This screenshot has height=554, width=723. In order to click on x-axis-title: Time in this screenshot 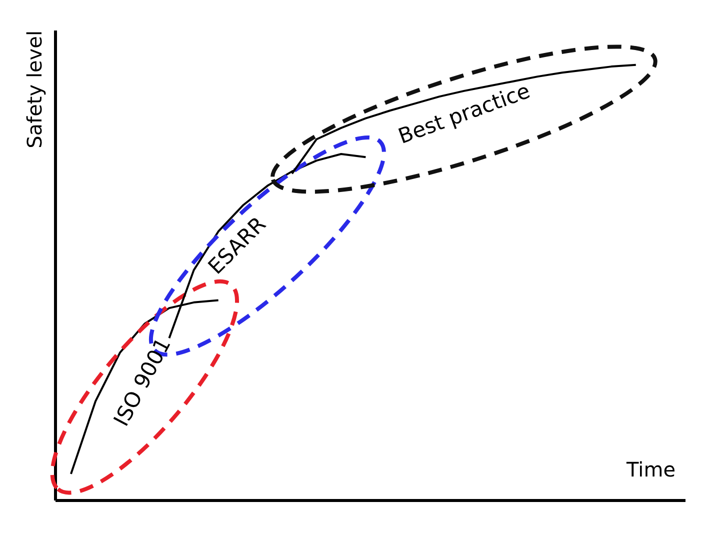, I will do `click(651, 470)`.